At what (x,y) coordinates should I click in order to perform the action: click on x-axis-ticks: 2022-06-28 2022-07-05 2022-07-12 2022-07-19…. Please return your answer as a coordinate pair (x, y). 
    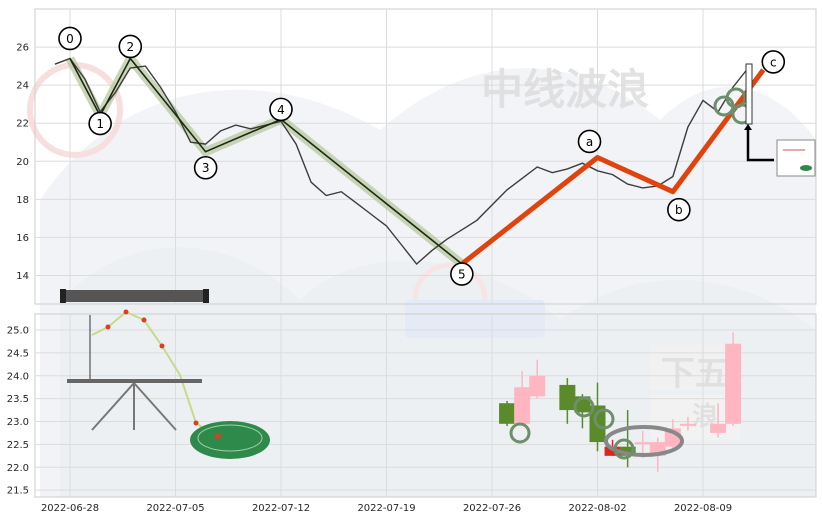
    Looking at the image, I should click on (386, 508).